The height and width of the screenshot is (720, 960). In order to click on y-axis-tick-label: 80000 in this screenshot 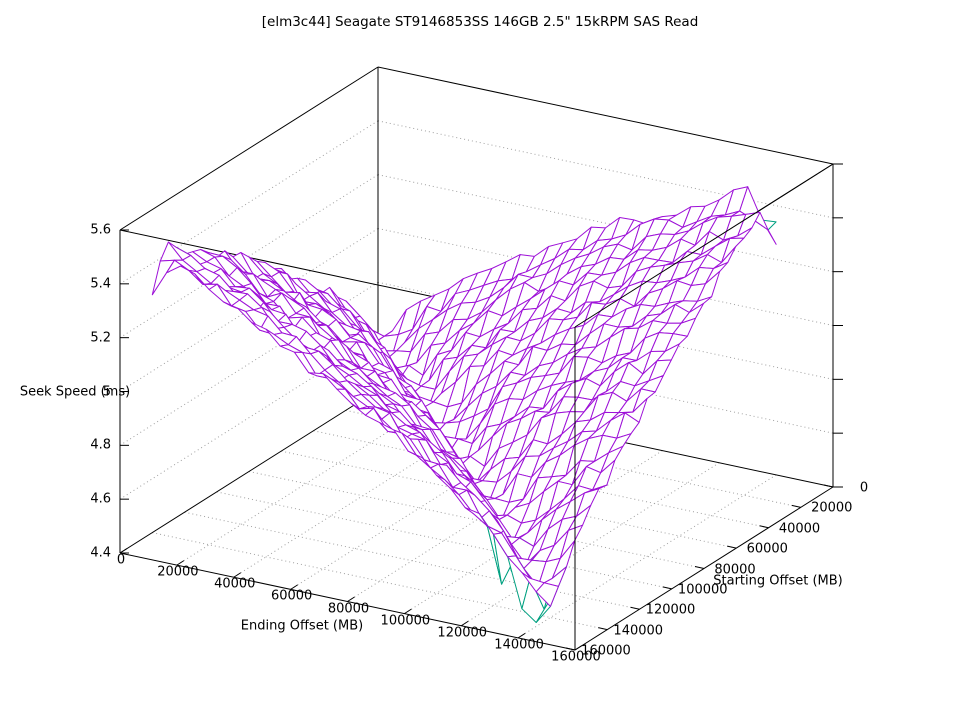, I will do `click(735, 569)`.